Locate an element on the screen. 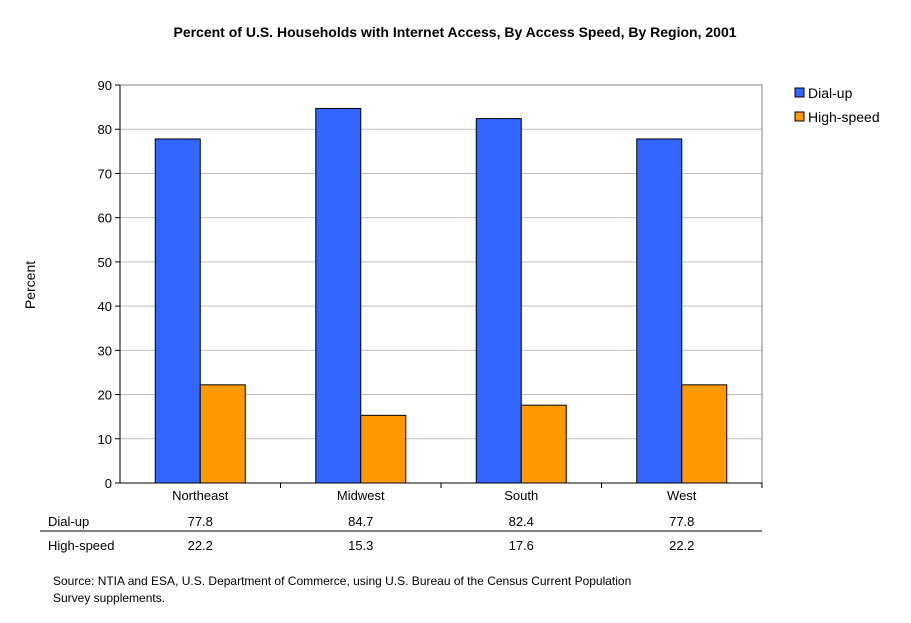  x-tick-label: Northeast is located at coordinates (200, 495).